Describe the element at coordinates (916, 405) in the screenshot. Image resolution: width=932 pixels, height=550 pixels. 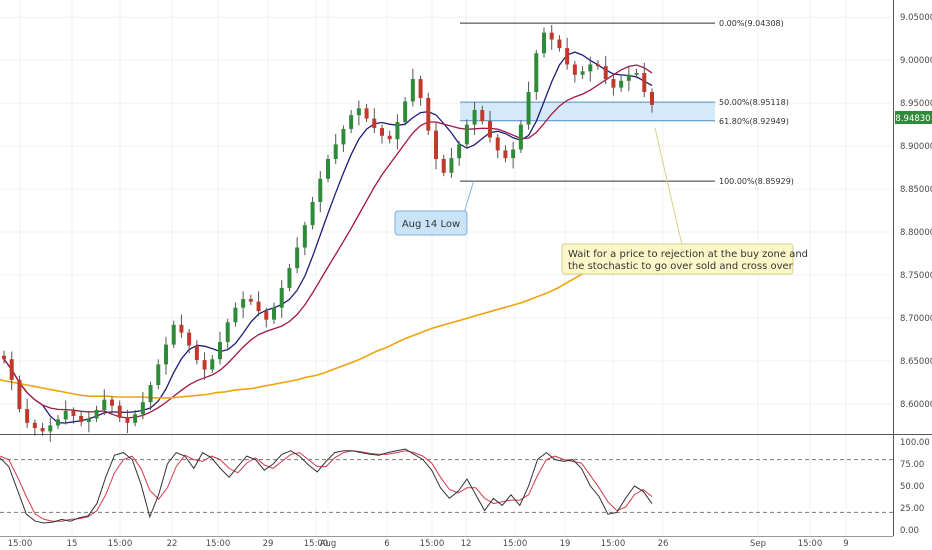
I see `y-tick-label: 8.60000` at that location.